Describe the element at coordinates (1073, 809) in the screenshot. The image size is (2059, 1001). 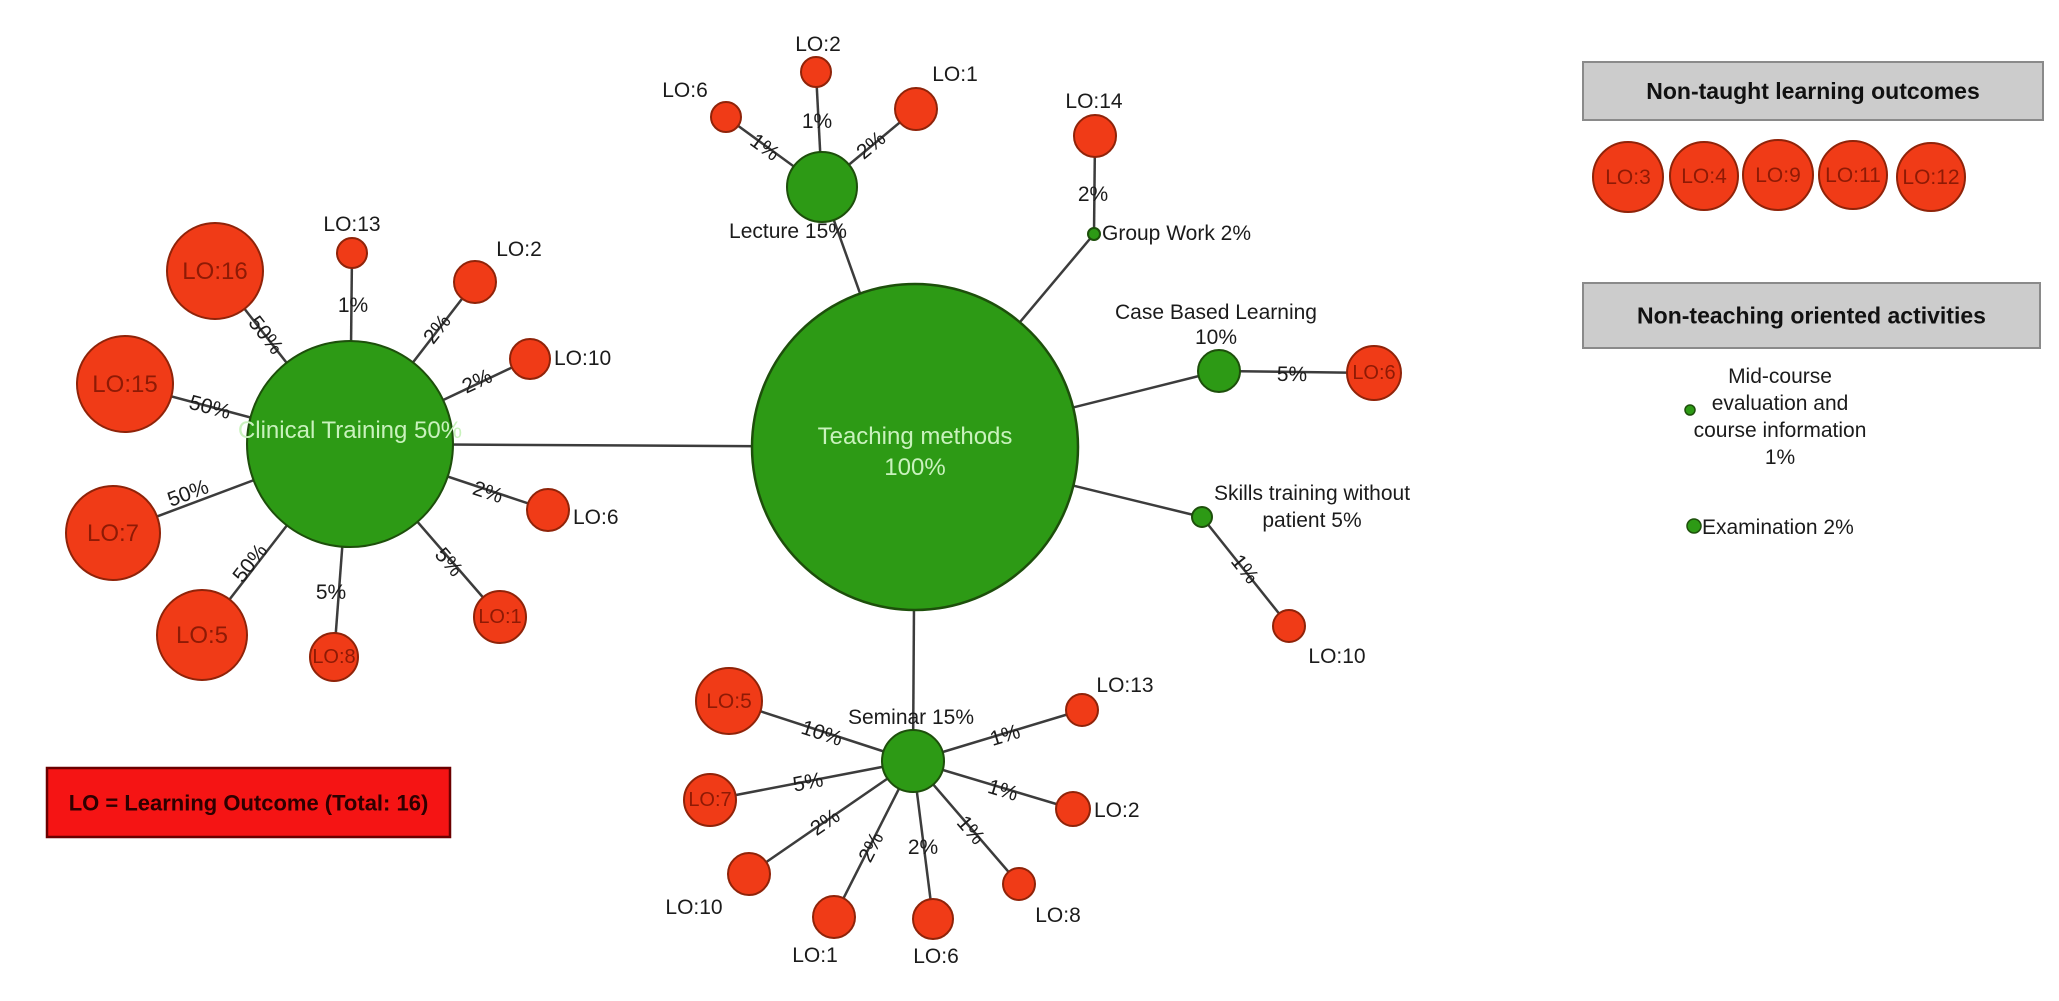
I see `node-seminar-lo2` at that location.